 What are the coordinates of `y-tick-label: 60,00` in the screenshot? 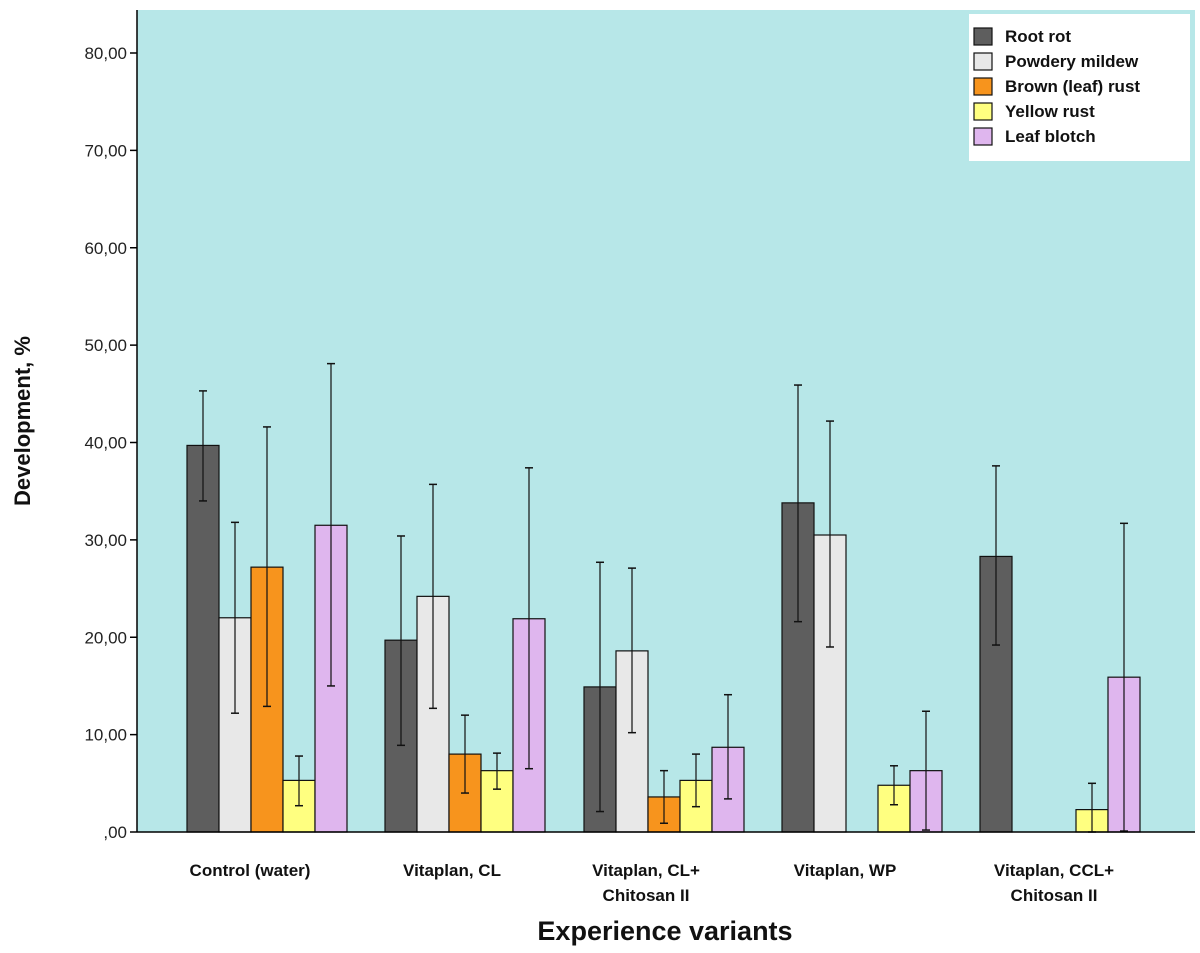 It's located at (105, 248).